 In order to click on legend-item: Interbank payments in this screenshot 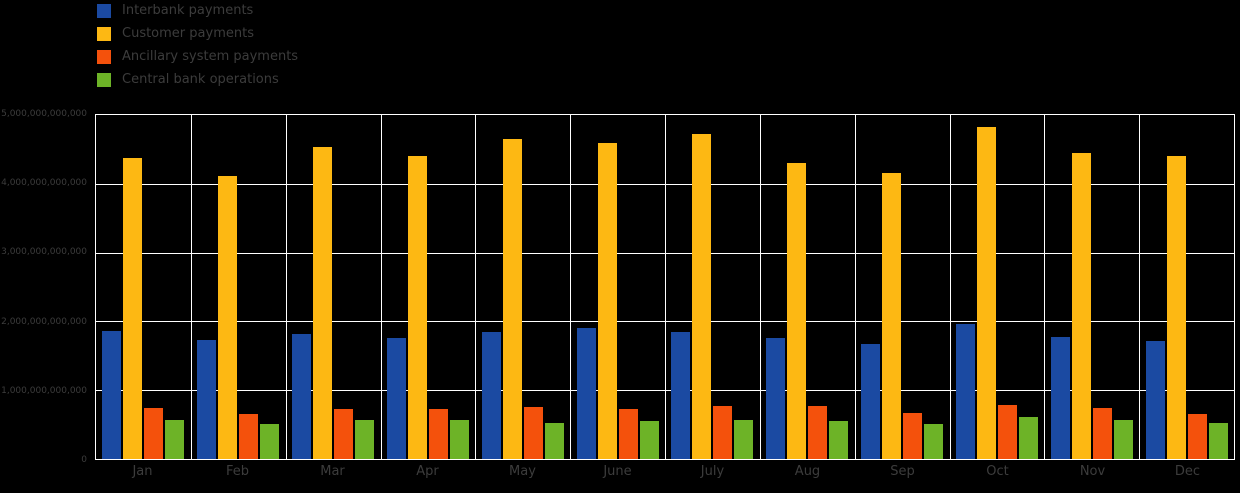, I will do `click(197, 10)`.